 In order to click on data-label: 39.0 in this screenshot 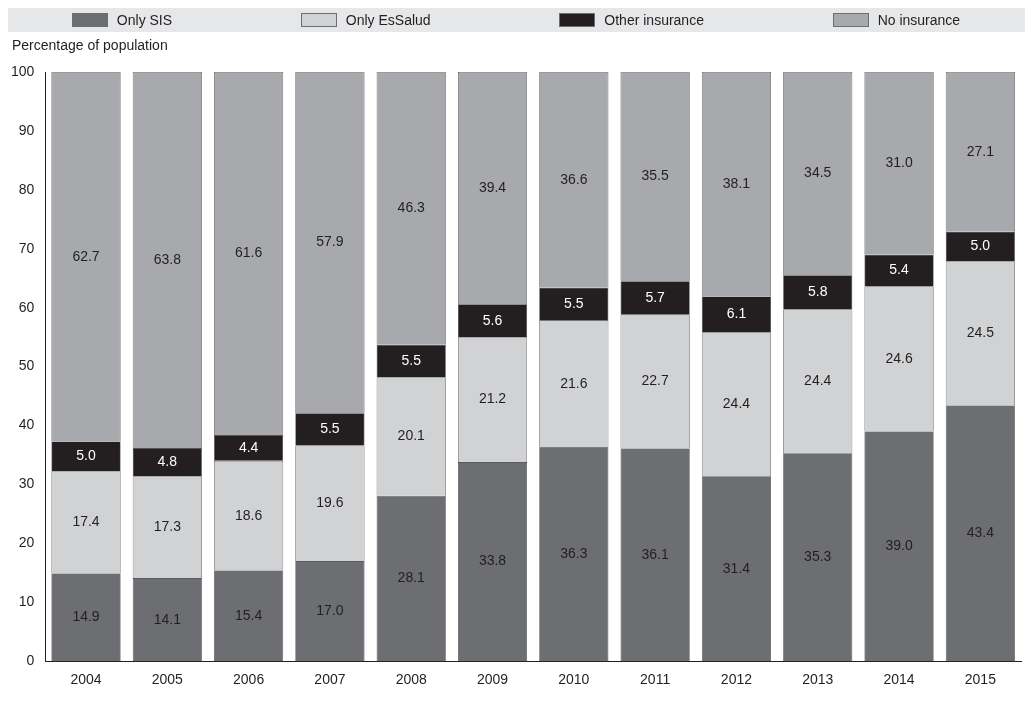, I will do `click(899, 545)`.